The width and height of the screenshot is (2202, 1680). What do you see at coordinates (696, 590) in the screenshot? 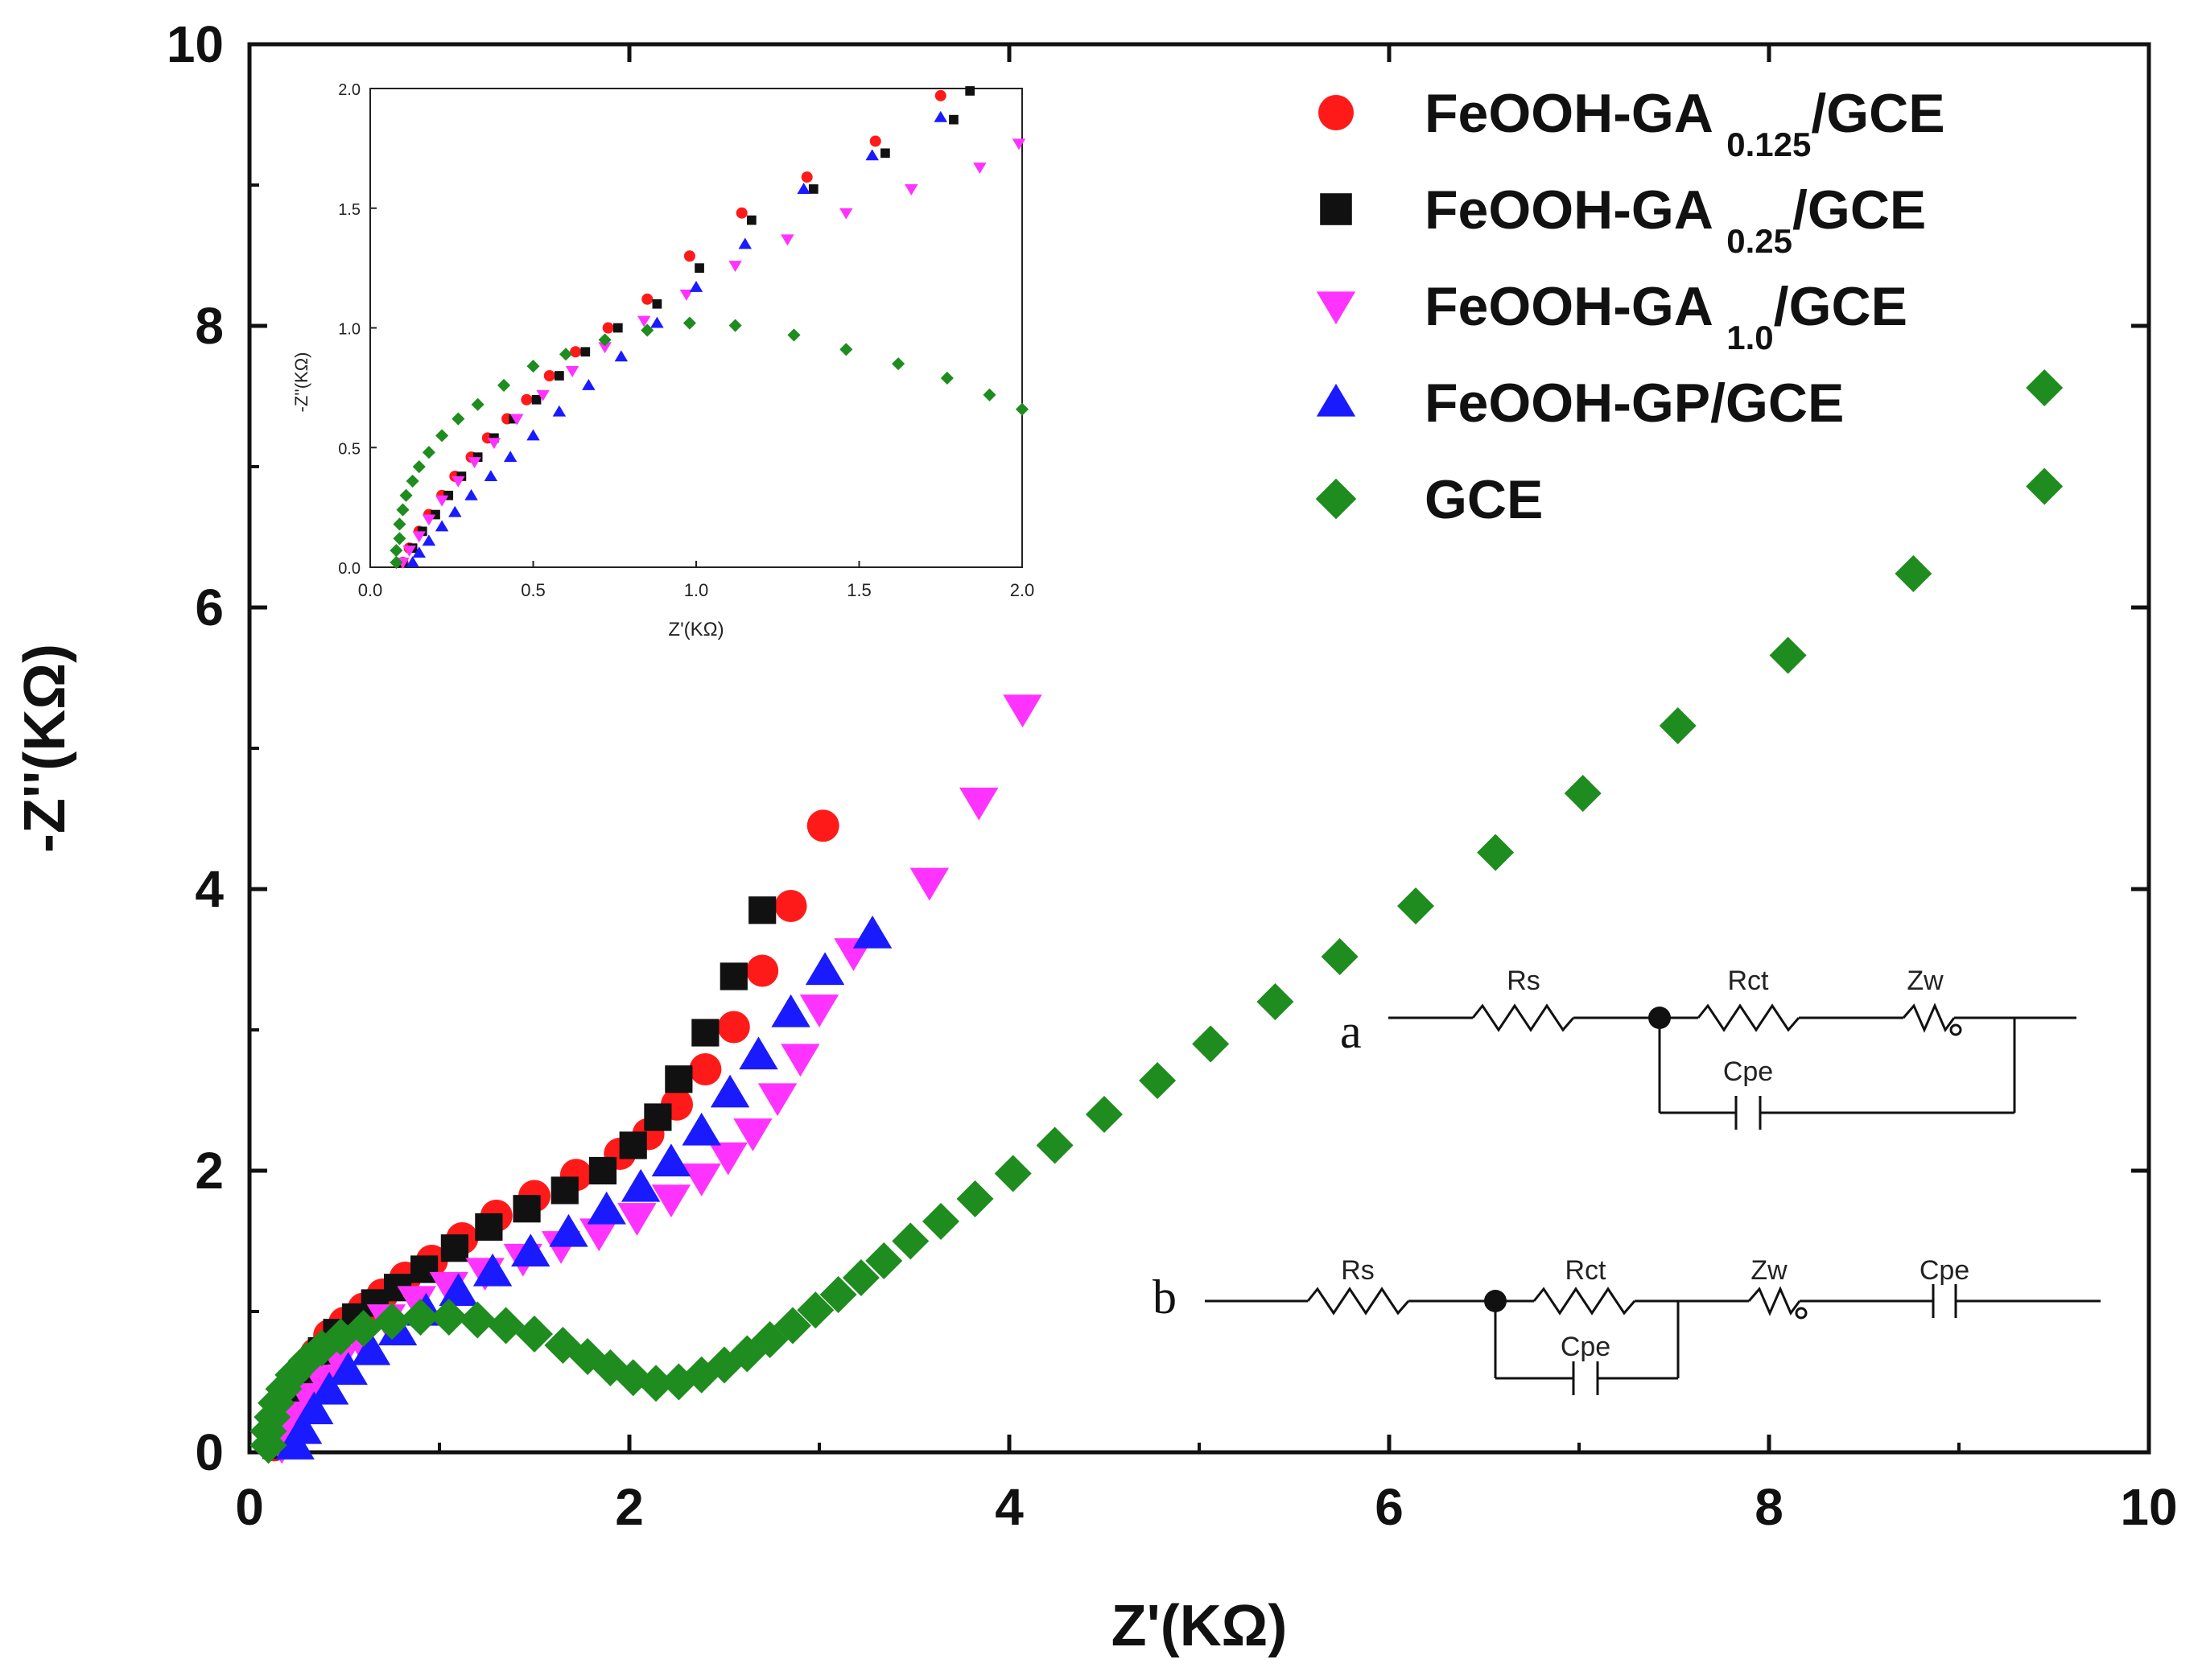
I see `inset-x-tick-label: 1.0` at bounding box center [696, 590].